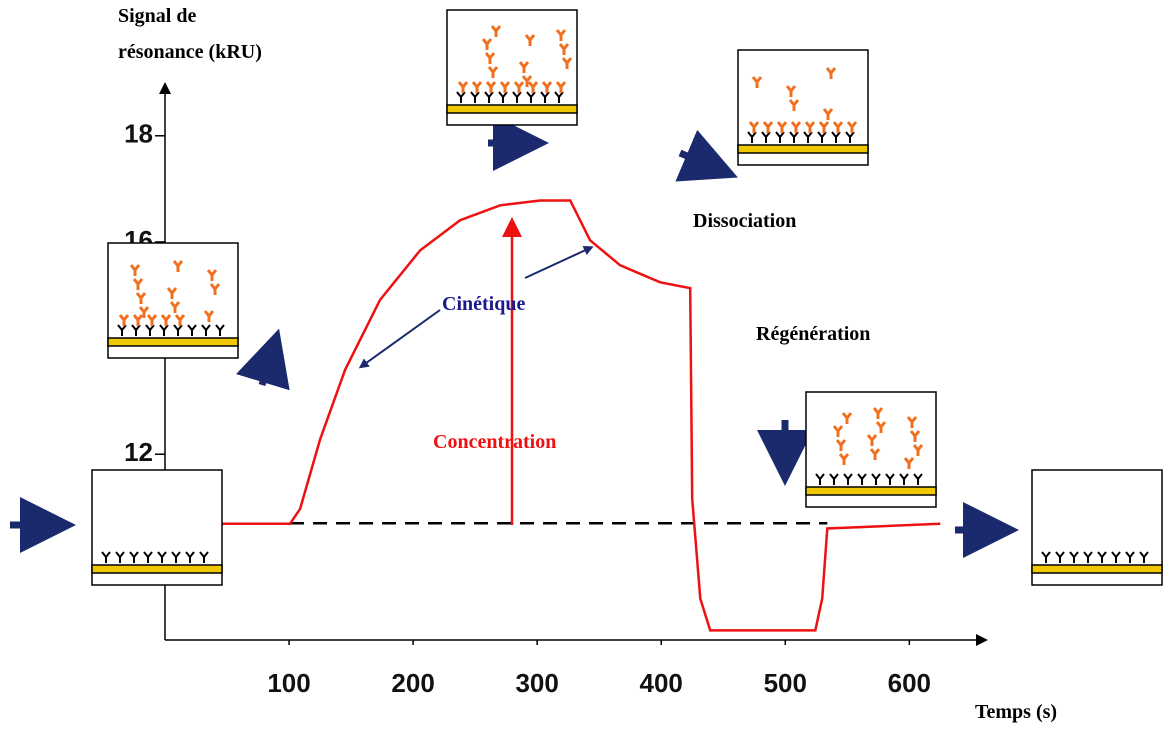  I want to click on x-tick-label: 300, so click(536, 683).